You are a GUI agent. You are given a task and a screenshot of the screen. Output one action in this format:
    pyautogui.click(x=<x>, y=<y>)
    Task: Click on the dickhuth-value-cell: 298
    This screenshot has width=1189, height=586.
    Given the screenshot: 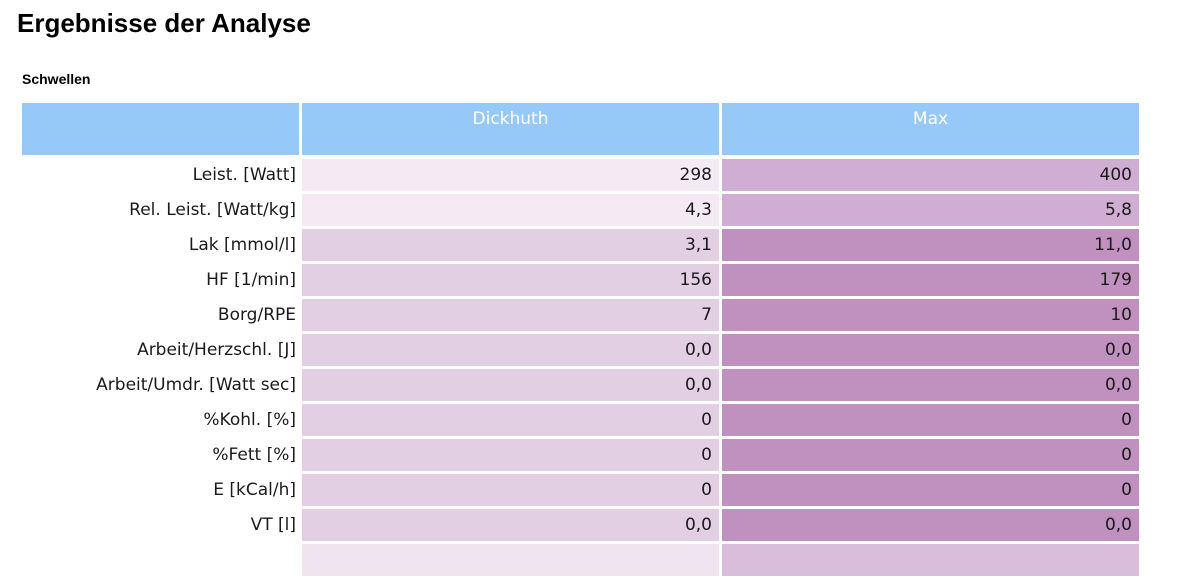 What is the action you would take?
    pyautogui.click(x=510, y=175)
    